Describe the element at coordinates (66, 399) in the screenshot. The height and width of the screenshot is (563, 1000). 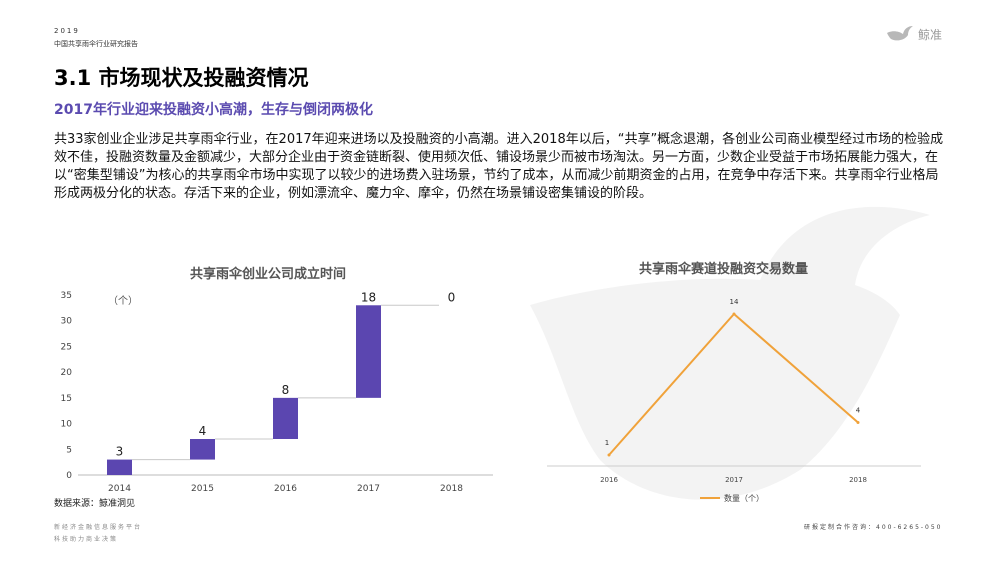
I see `y-tick-label: 15` at that location.